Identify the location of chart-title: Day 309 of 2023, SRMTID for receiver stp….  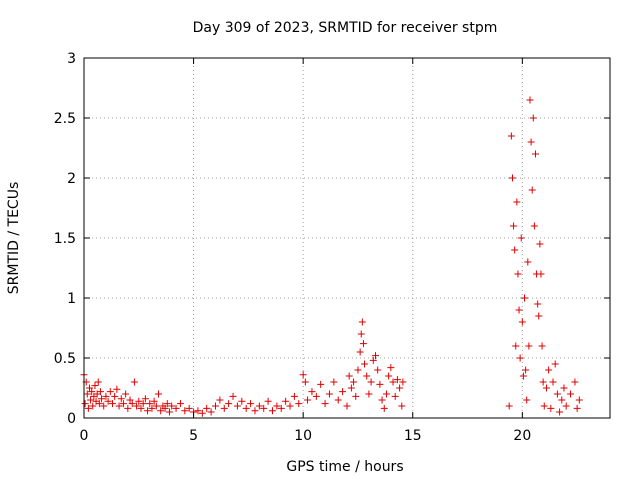
(345, 28).